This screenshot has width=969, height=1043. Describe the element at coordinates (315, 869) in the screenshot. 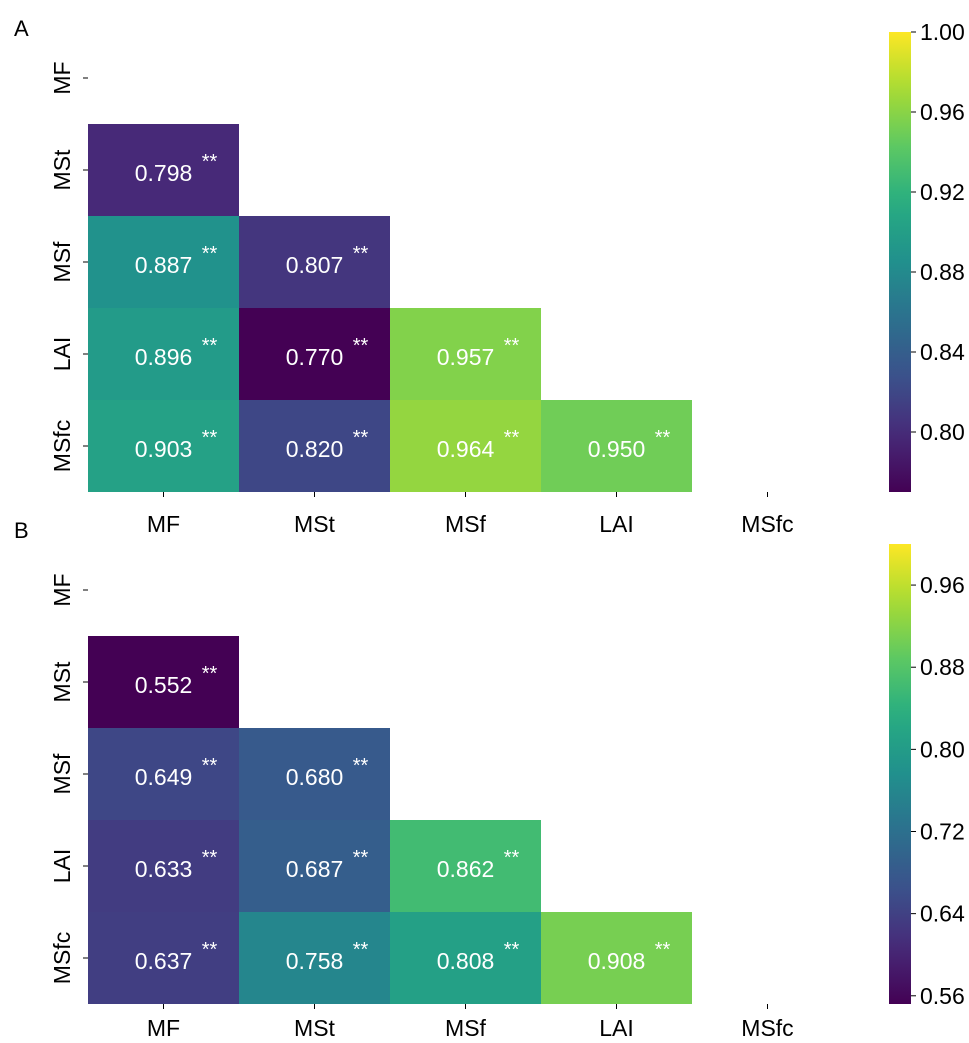

I see `cell-value-label: 0.687` at that location.